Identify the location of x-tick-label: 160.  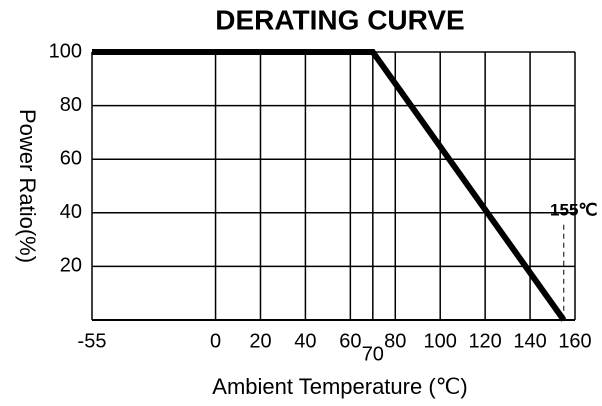
(574, 341).